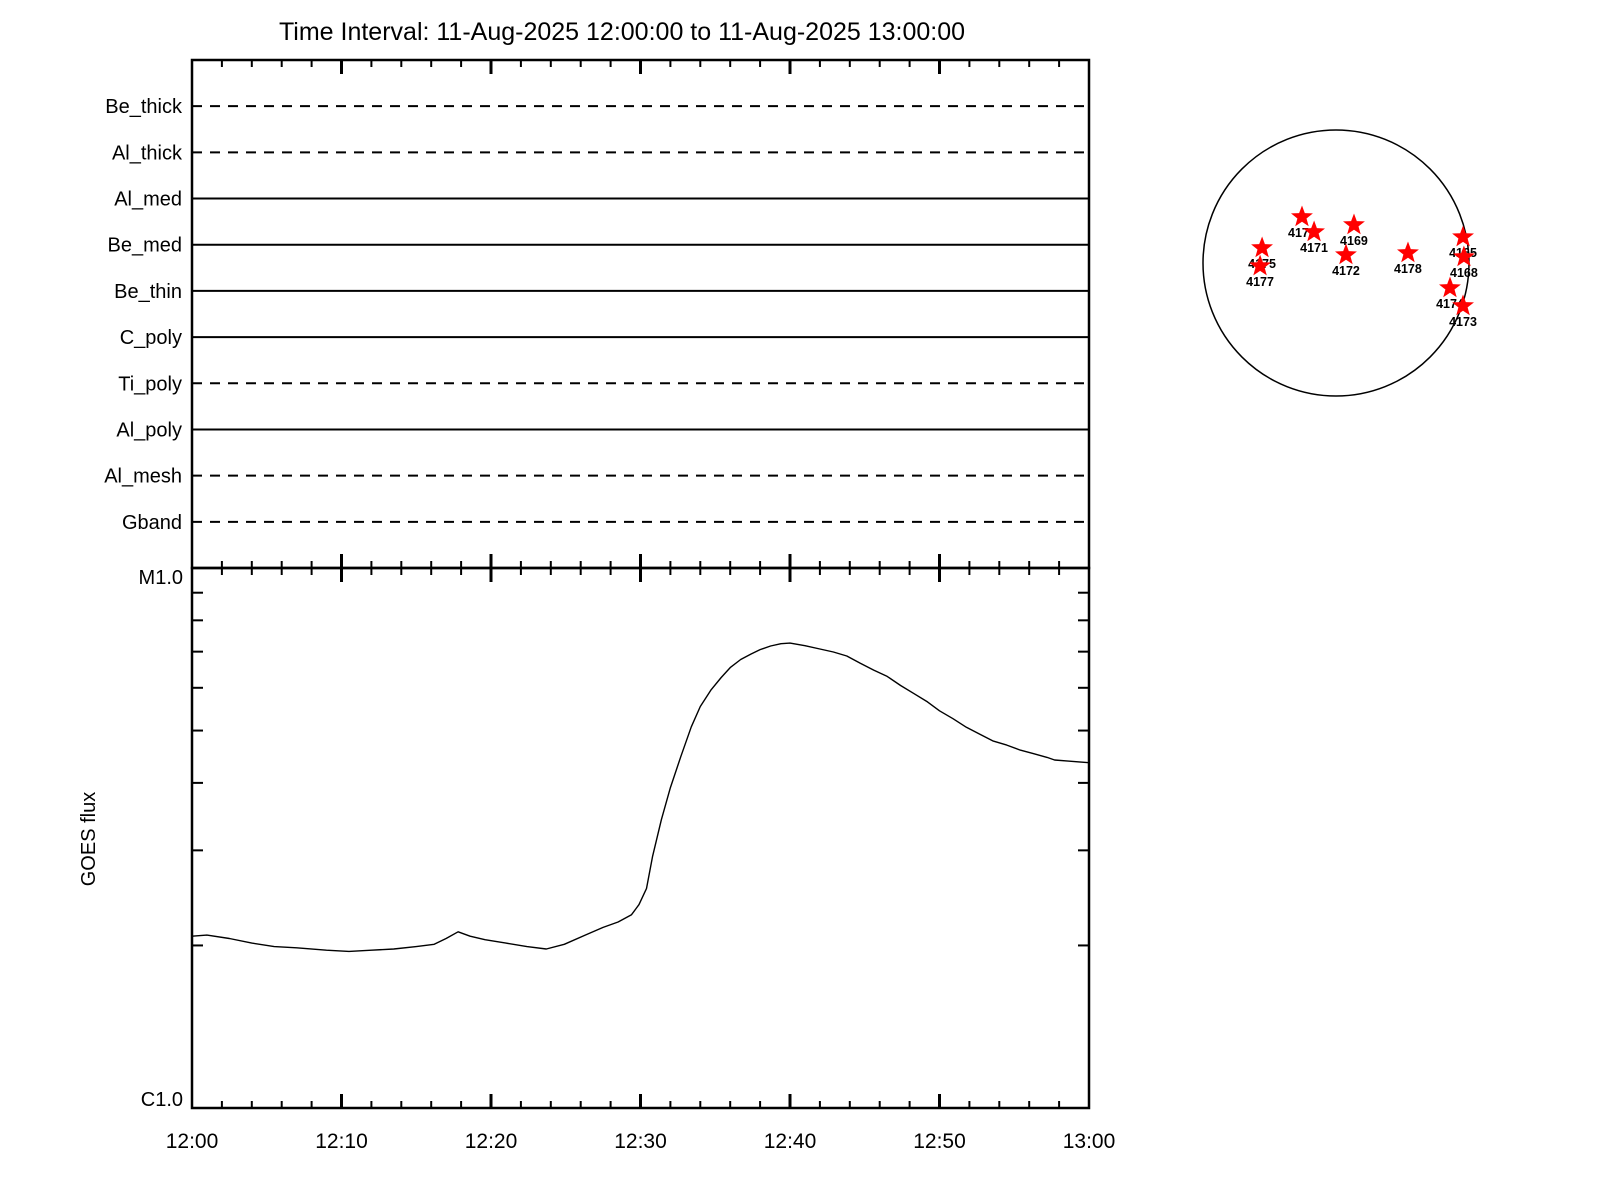 The image size is (1600, 1200). I want to click on xaxis-tick-label: 12:20, so click(491, 1141).